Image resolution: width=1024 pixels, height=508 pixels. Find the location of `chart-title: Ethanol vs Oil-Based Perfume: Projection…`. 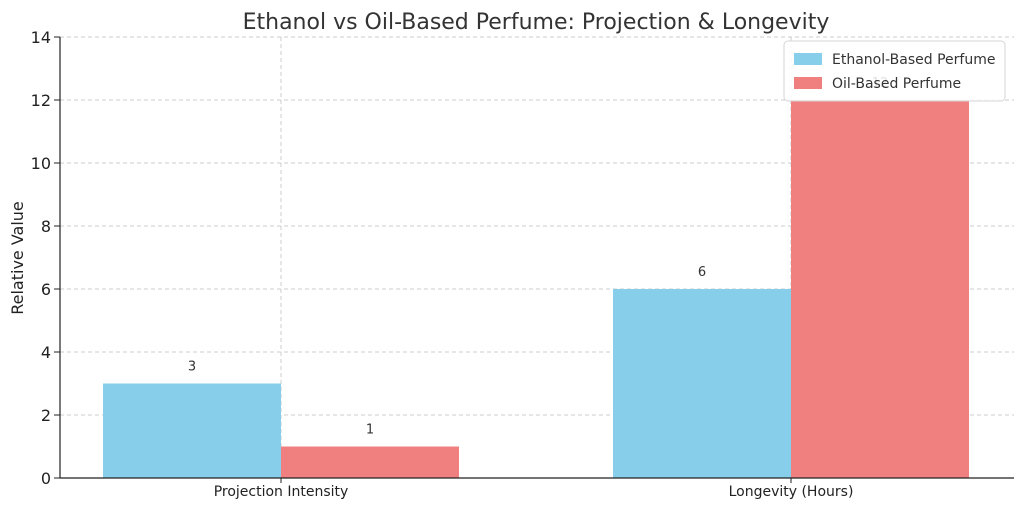

chart-title: Ethanol vs Oil-Based Perfume: Projection… is located at coordinates (536, 22).